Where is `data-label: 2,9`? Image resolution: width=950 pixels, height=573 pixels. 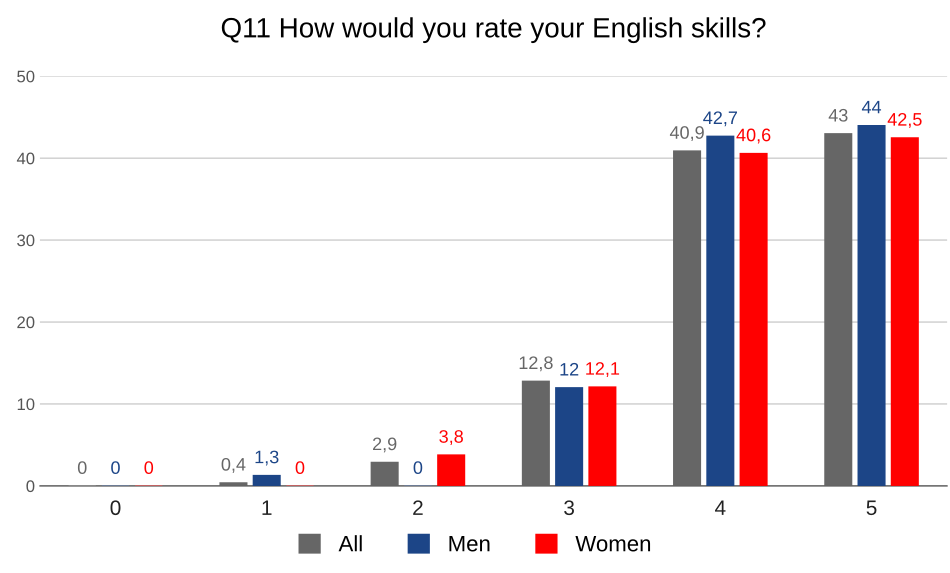 data-label: 2,9 is located at coordinates (384, 444).